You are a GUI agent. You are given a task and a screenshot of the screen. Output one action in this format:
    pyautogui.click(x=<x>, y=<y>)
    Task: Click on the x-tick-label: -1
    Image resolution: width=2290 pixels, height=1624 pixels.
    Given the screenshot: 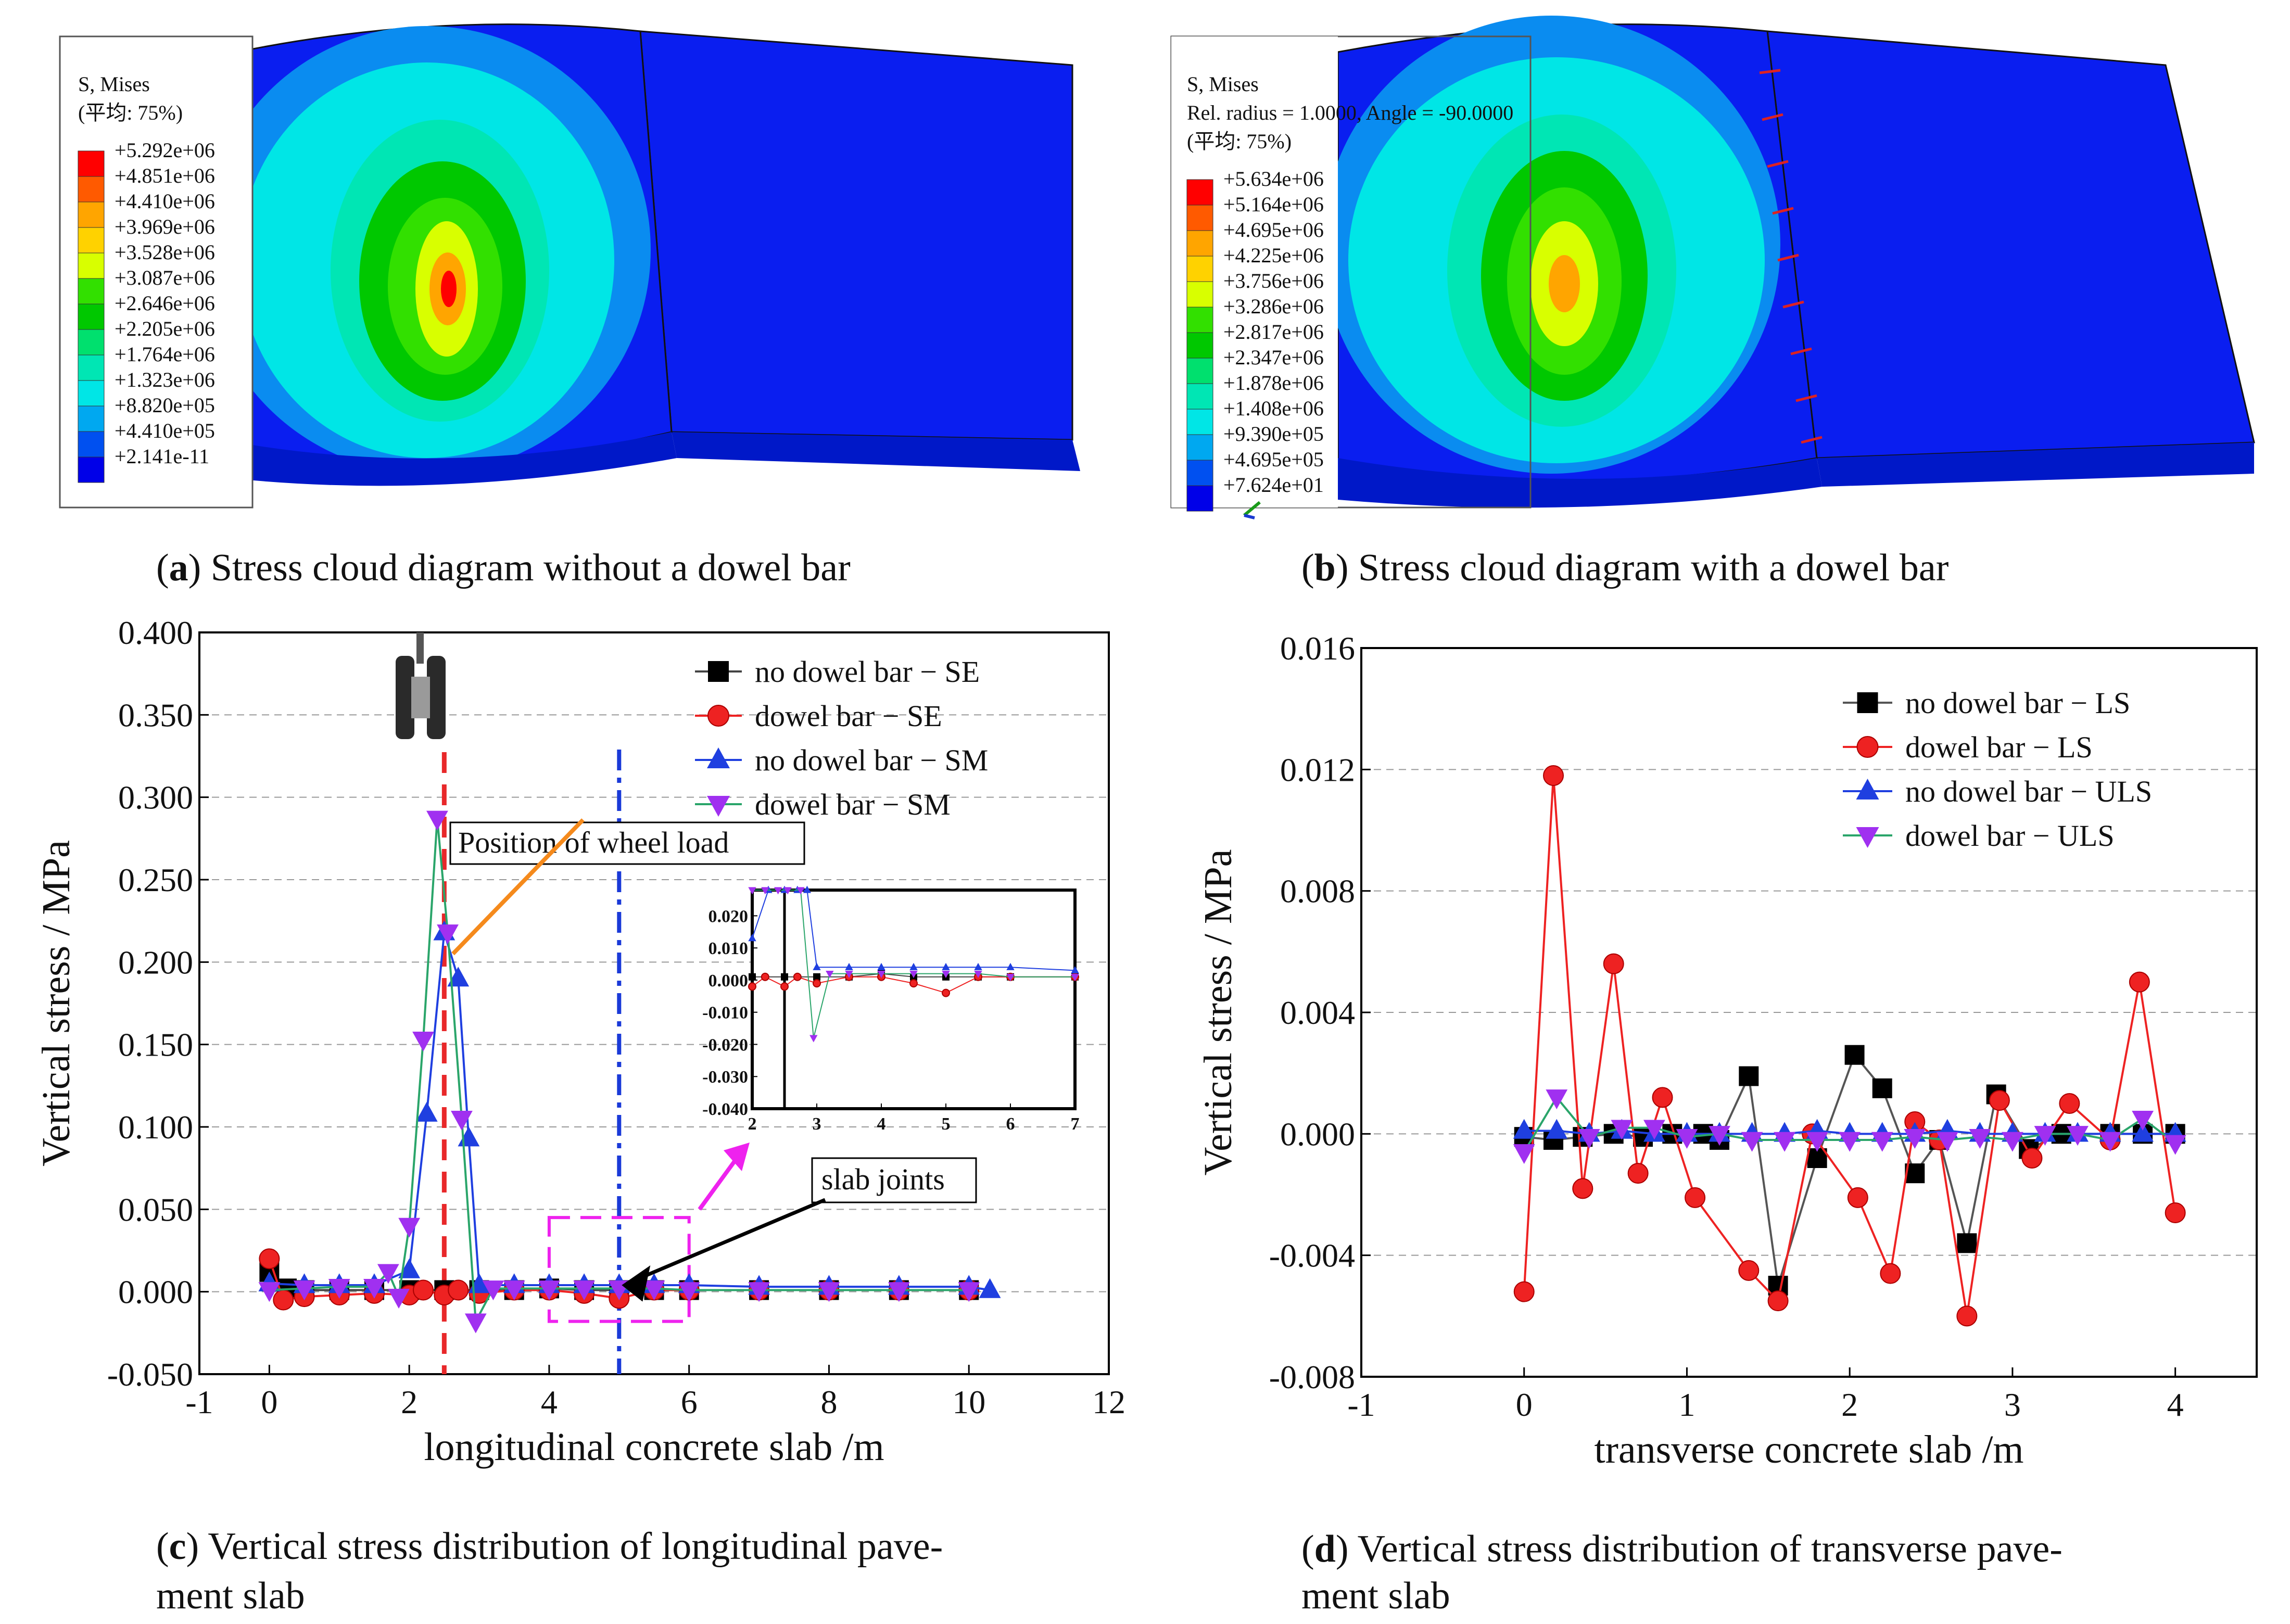 What is the action you would take?
    pyautogui.click(x=199, y=1402)
    